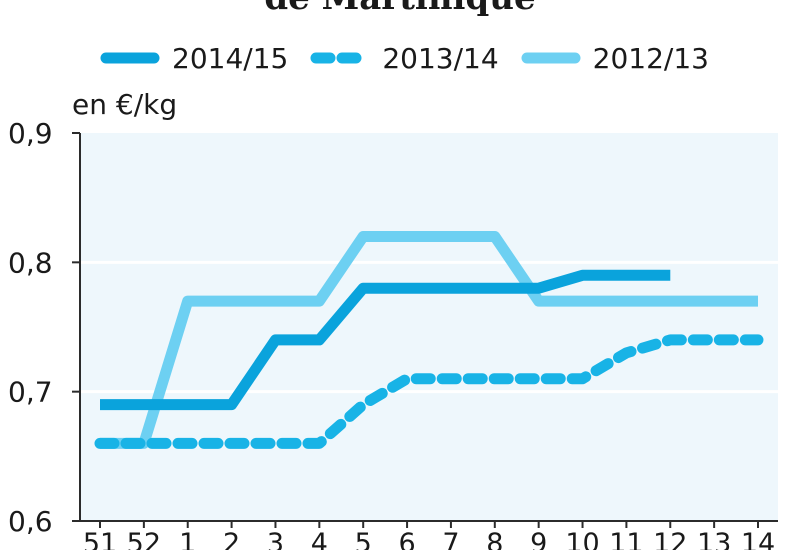 This screenshot has height=550, width=800. What do you see at coordinates (275, 539) in the screenshot?
I see `x-tick-label: 3` at bounding box center [275, 539].